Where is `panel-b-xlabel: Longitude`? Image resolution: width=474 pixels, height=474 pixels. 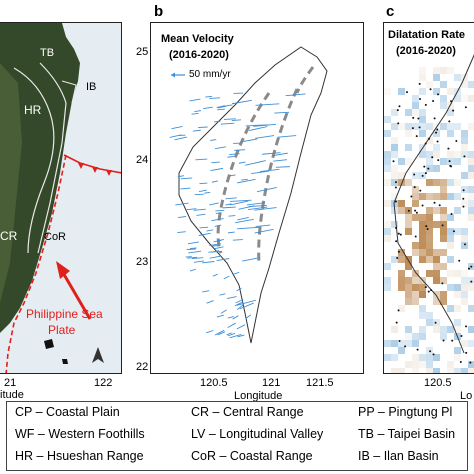
panel-b-xlabel: Longitude is located at coordinates (258, 396).